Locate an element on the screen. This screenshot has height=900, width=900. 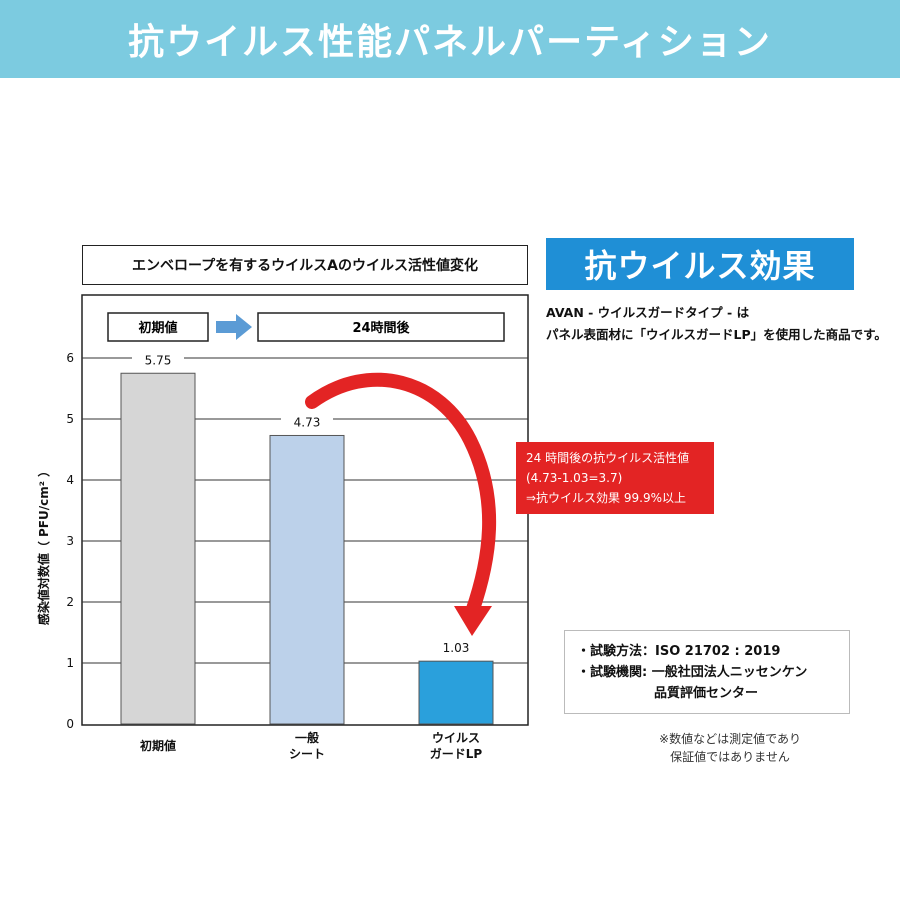
phase-initial-label: 初期値 is located at coordinates (157, 328).